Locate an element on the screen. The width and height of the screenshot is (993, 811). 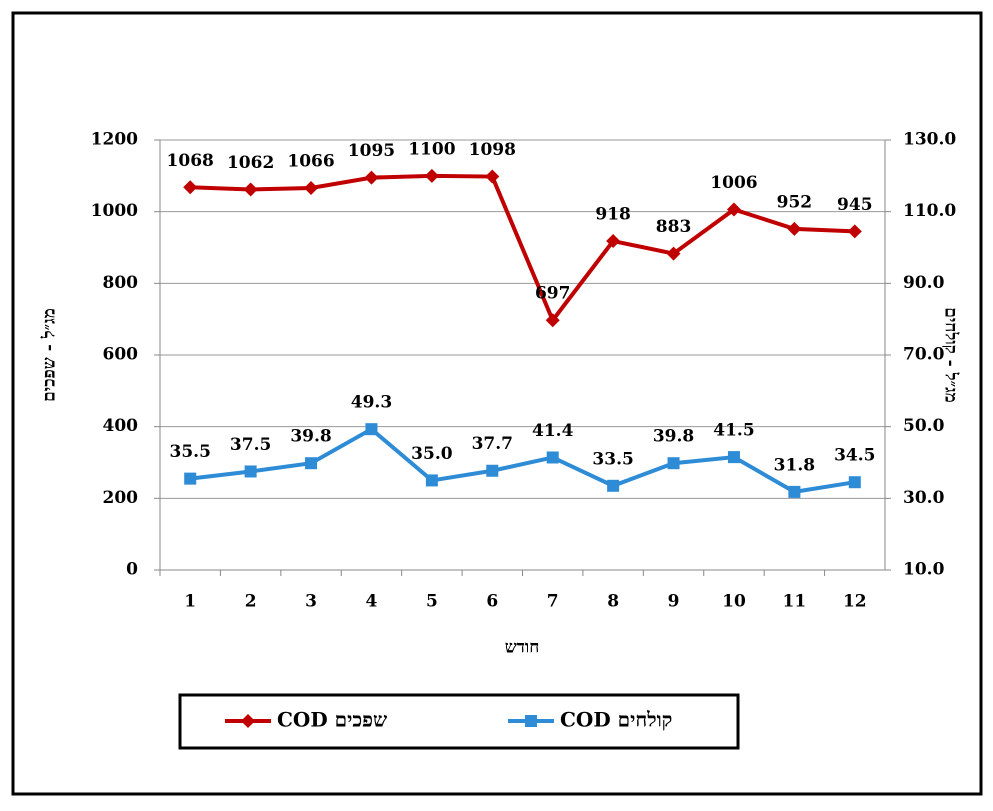
y2-tick-label: 10.0 is located at coordinates (924, 570).